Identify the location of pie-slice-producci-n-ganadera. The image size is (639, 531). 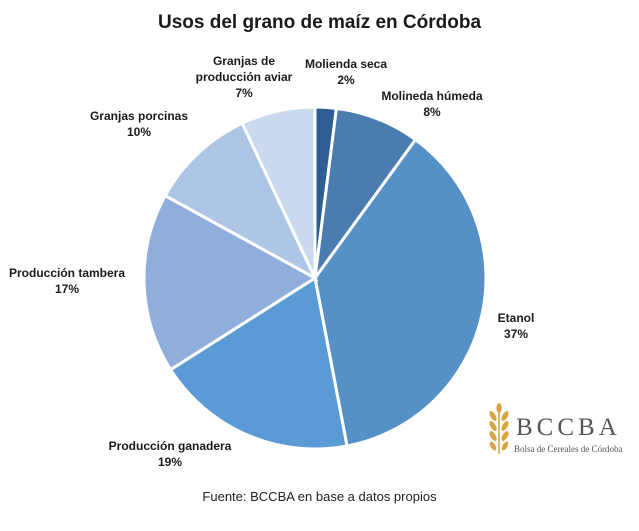
(258, 363).